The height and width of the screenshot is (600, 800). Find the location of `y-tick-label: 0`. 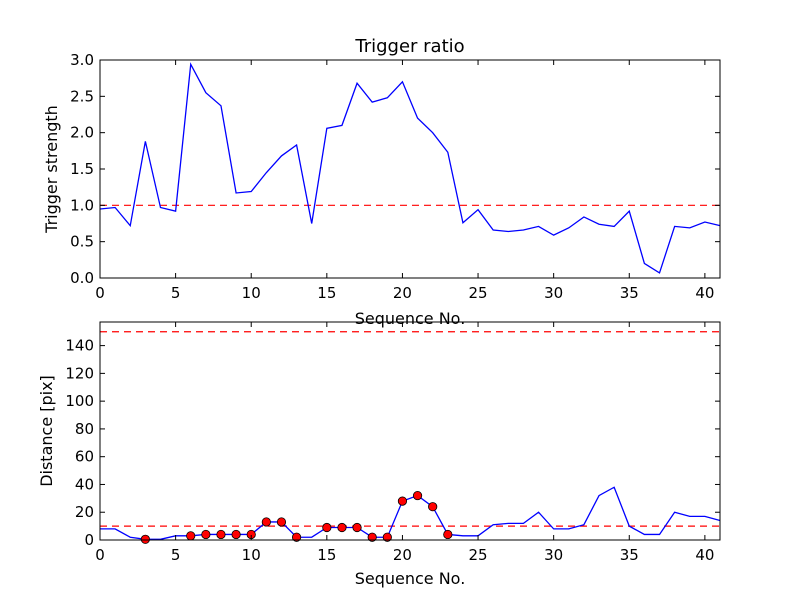

y-tick-label: 0 is located at coordinates (89, 540).